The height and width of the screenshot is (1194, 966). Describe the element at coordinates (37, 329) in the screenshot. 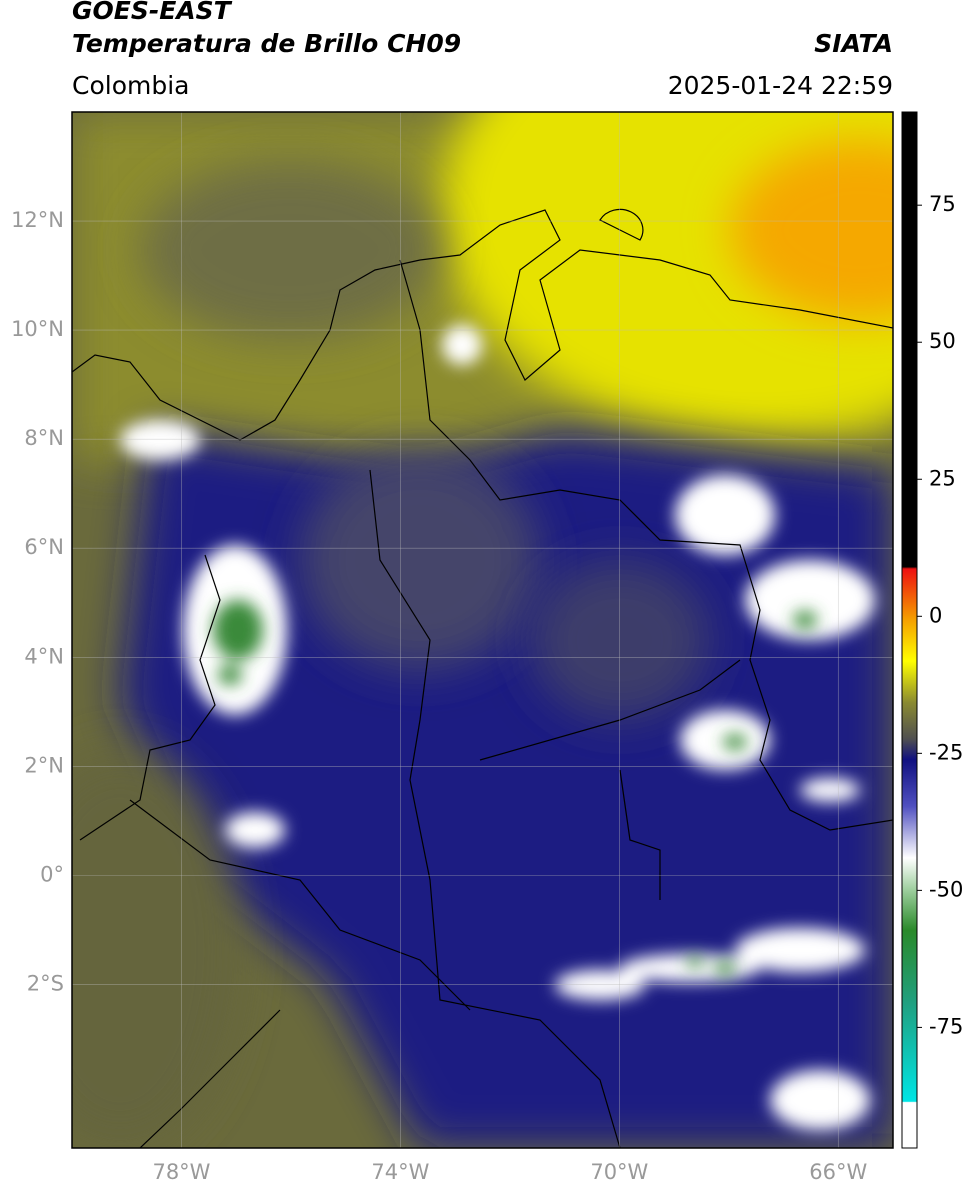

I see `lat-tick-label: 10°N` at that location.